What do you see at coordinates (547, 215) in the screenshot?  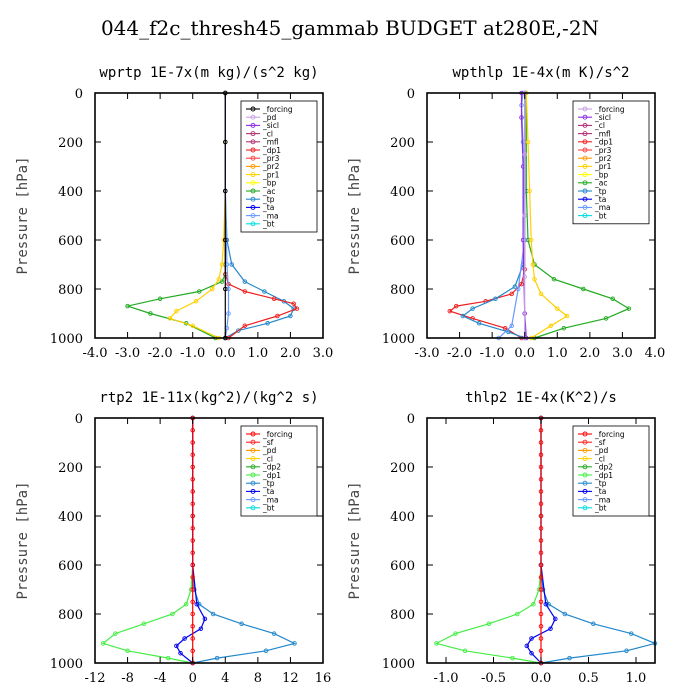 I see `series-line_pr1` at bounding box center [547, 215].